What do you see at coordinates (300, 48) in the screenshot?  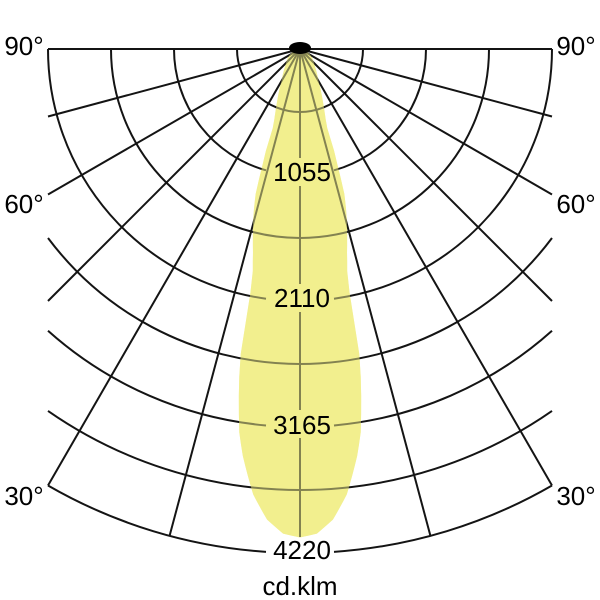 I see `luminaire-pole-dot` at bounding box center [300, 48].